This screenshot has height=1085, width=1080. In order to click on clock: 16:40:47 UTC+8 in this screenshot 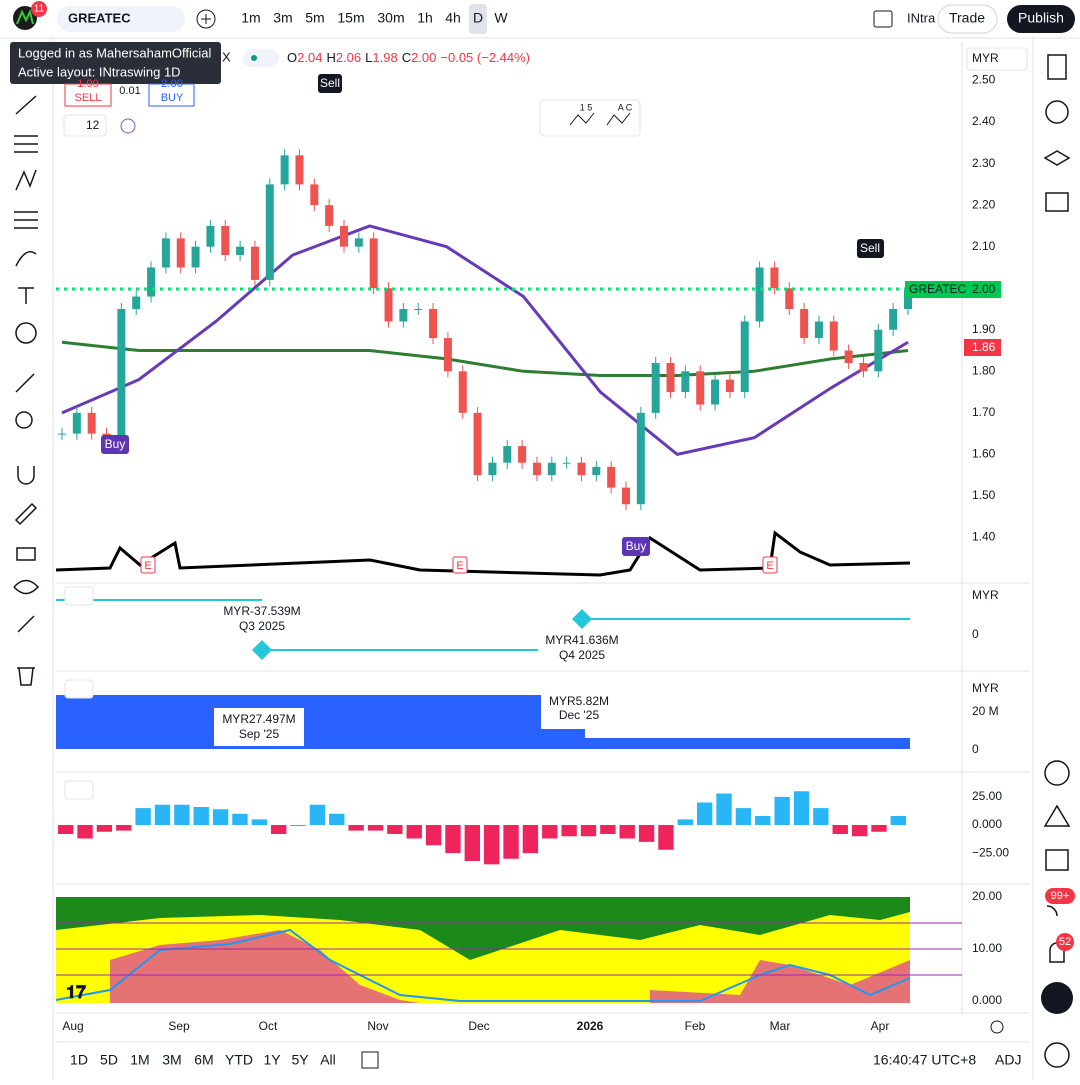, I will do `click(924, 1060)`.